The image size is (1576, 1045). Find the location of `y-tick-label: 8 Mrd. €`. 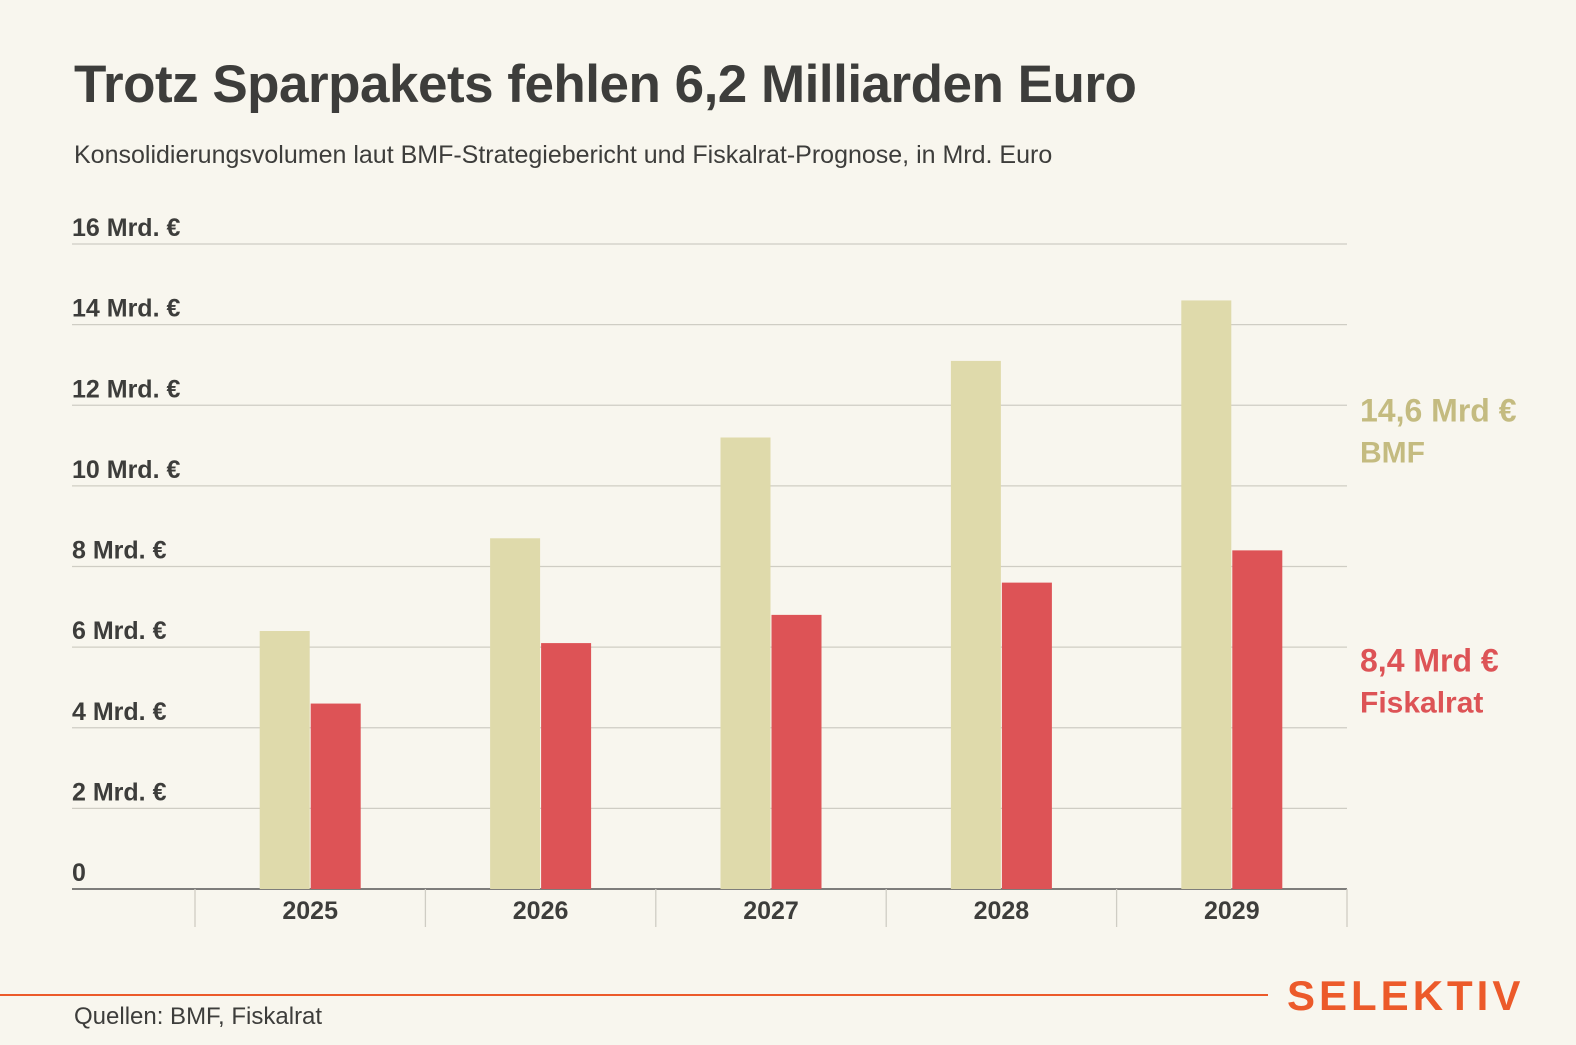

y-tick-label: 8 Mrd. € is located at coordinates (119, 551).